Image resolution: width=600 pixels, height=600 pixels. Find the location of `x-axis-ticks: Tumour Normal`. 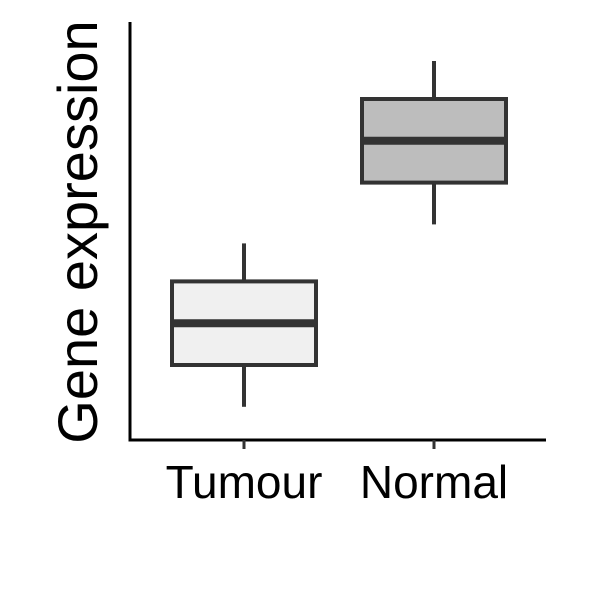

x-axis-ticks: Tumour Normal is located at coordinates (337, 474).